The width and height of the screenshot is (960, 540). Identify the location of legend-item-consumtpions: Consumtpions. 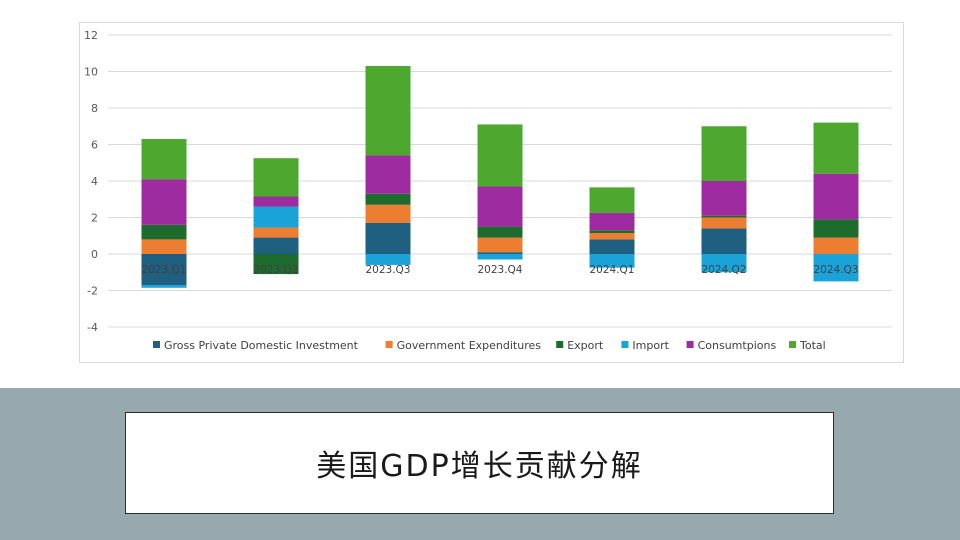
(731, 345).